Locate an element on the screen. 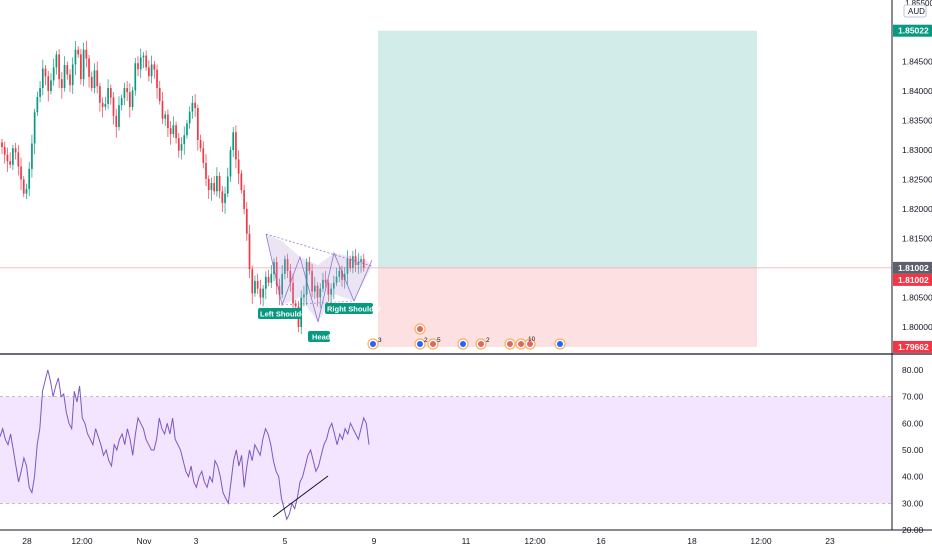 This screenshot has height=555, width=932. head-label: Head is located at coordinates (321, 337).